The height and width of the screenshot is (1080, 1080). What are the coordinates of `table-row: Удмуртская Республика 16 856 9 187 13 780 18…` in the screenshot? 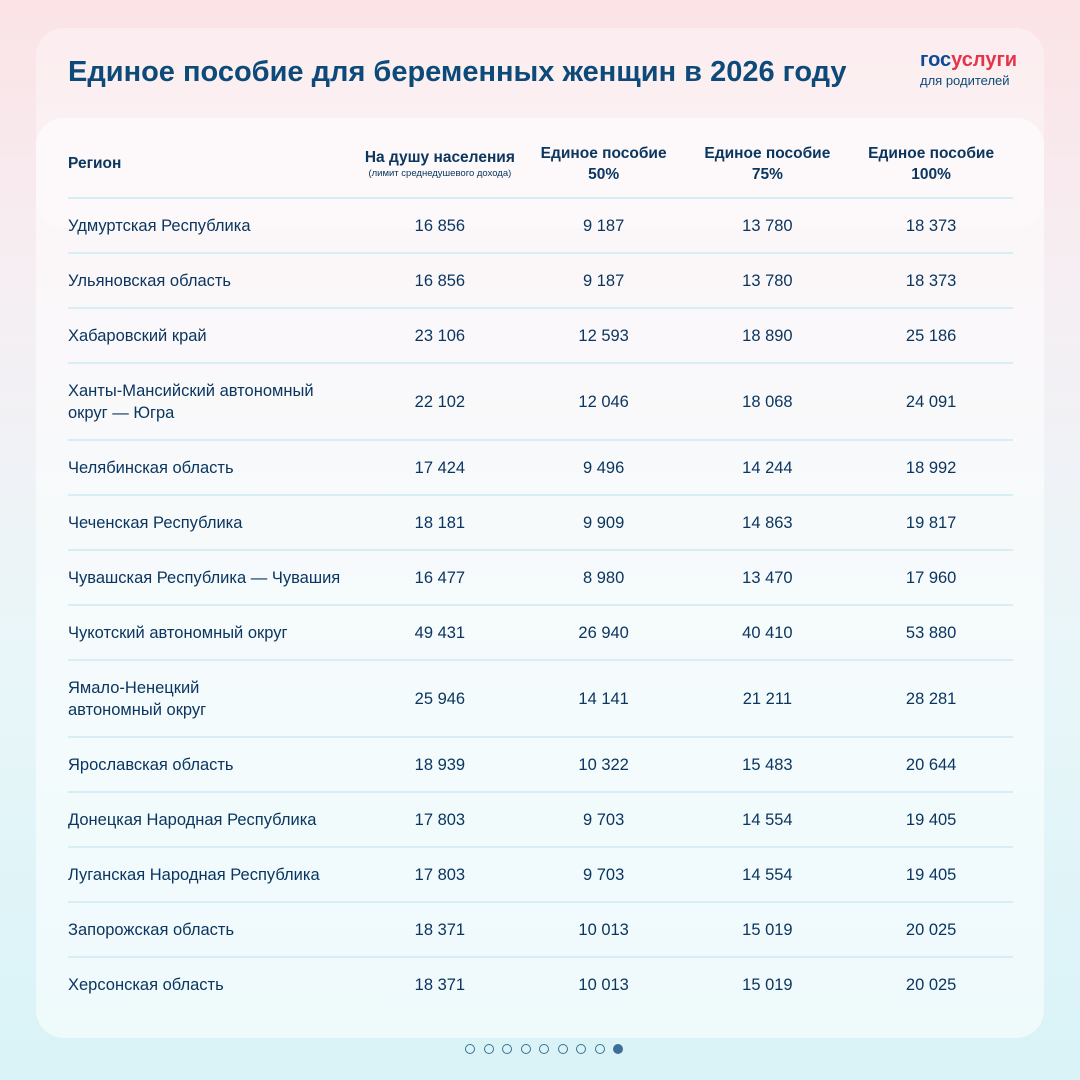 It's located at (540, 226).